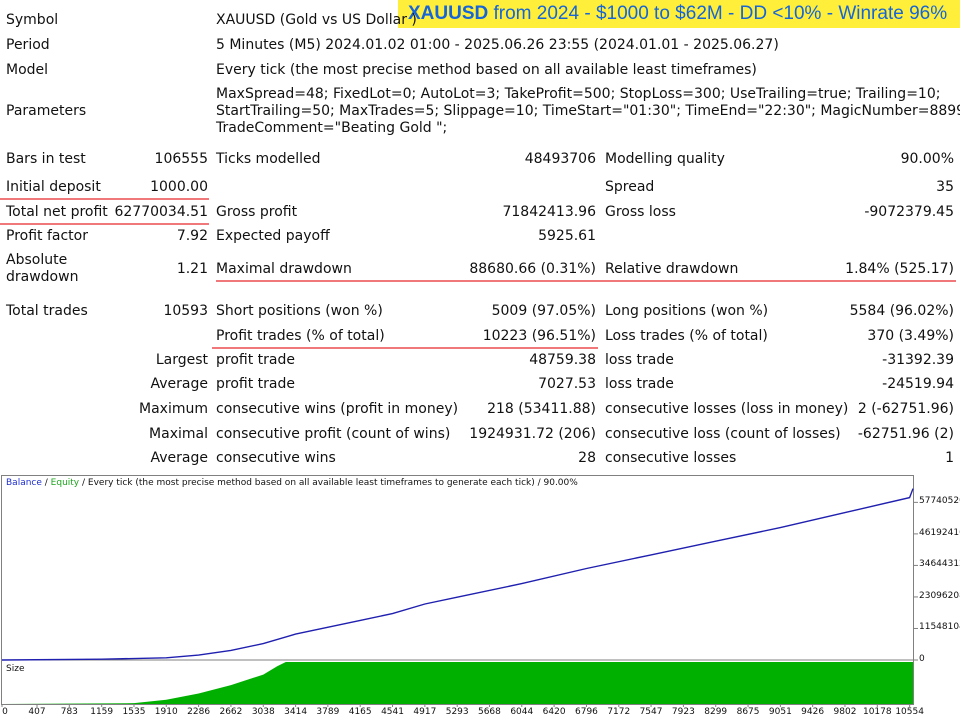  I want to click on profit-trades-label: Profit trades (% of total), so click(300, 336).